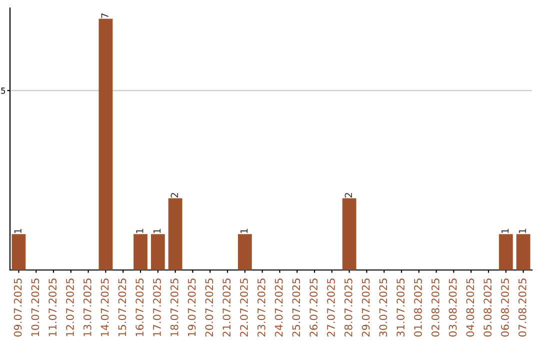 The width and height of the screenshot is (540, 340). I want to click on y-tick-label: 5, so click(3, 91).